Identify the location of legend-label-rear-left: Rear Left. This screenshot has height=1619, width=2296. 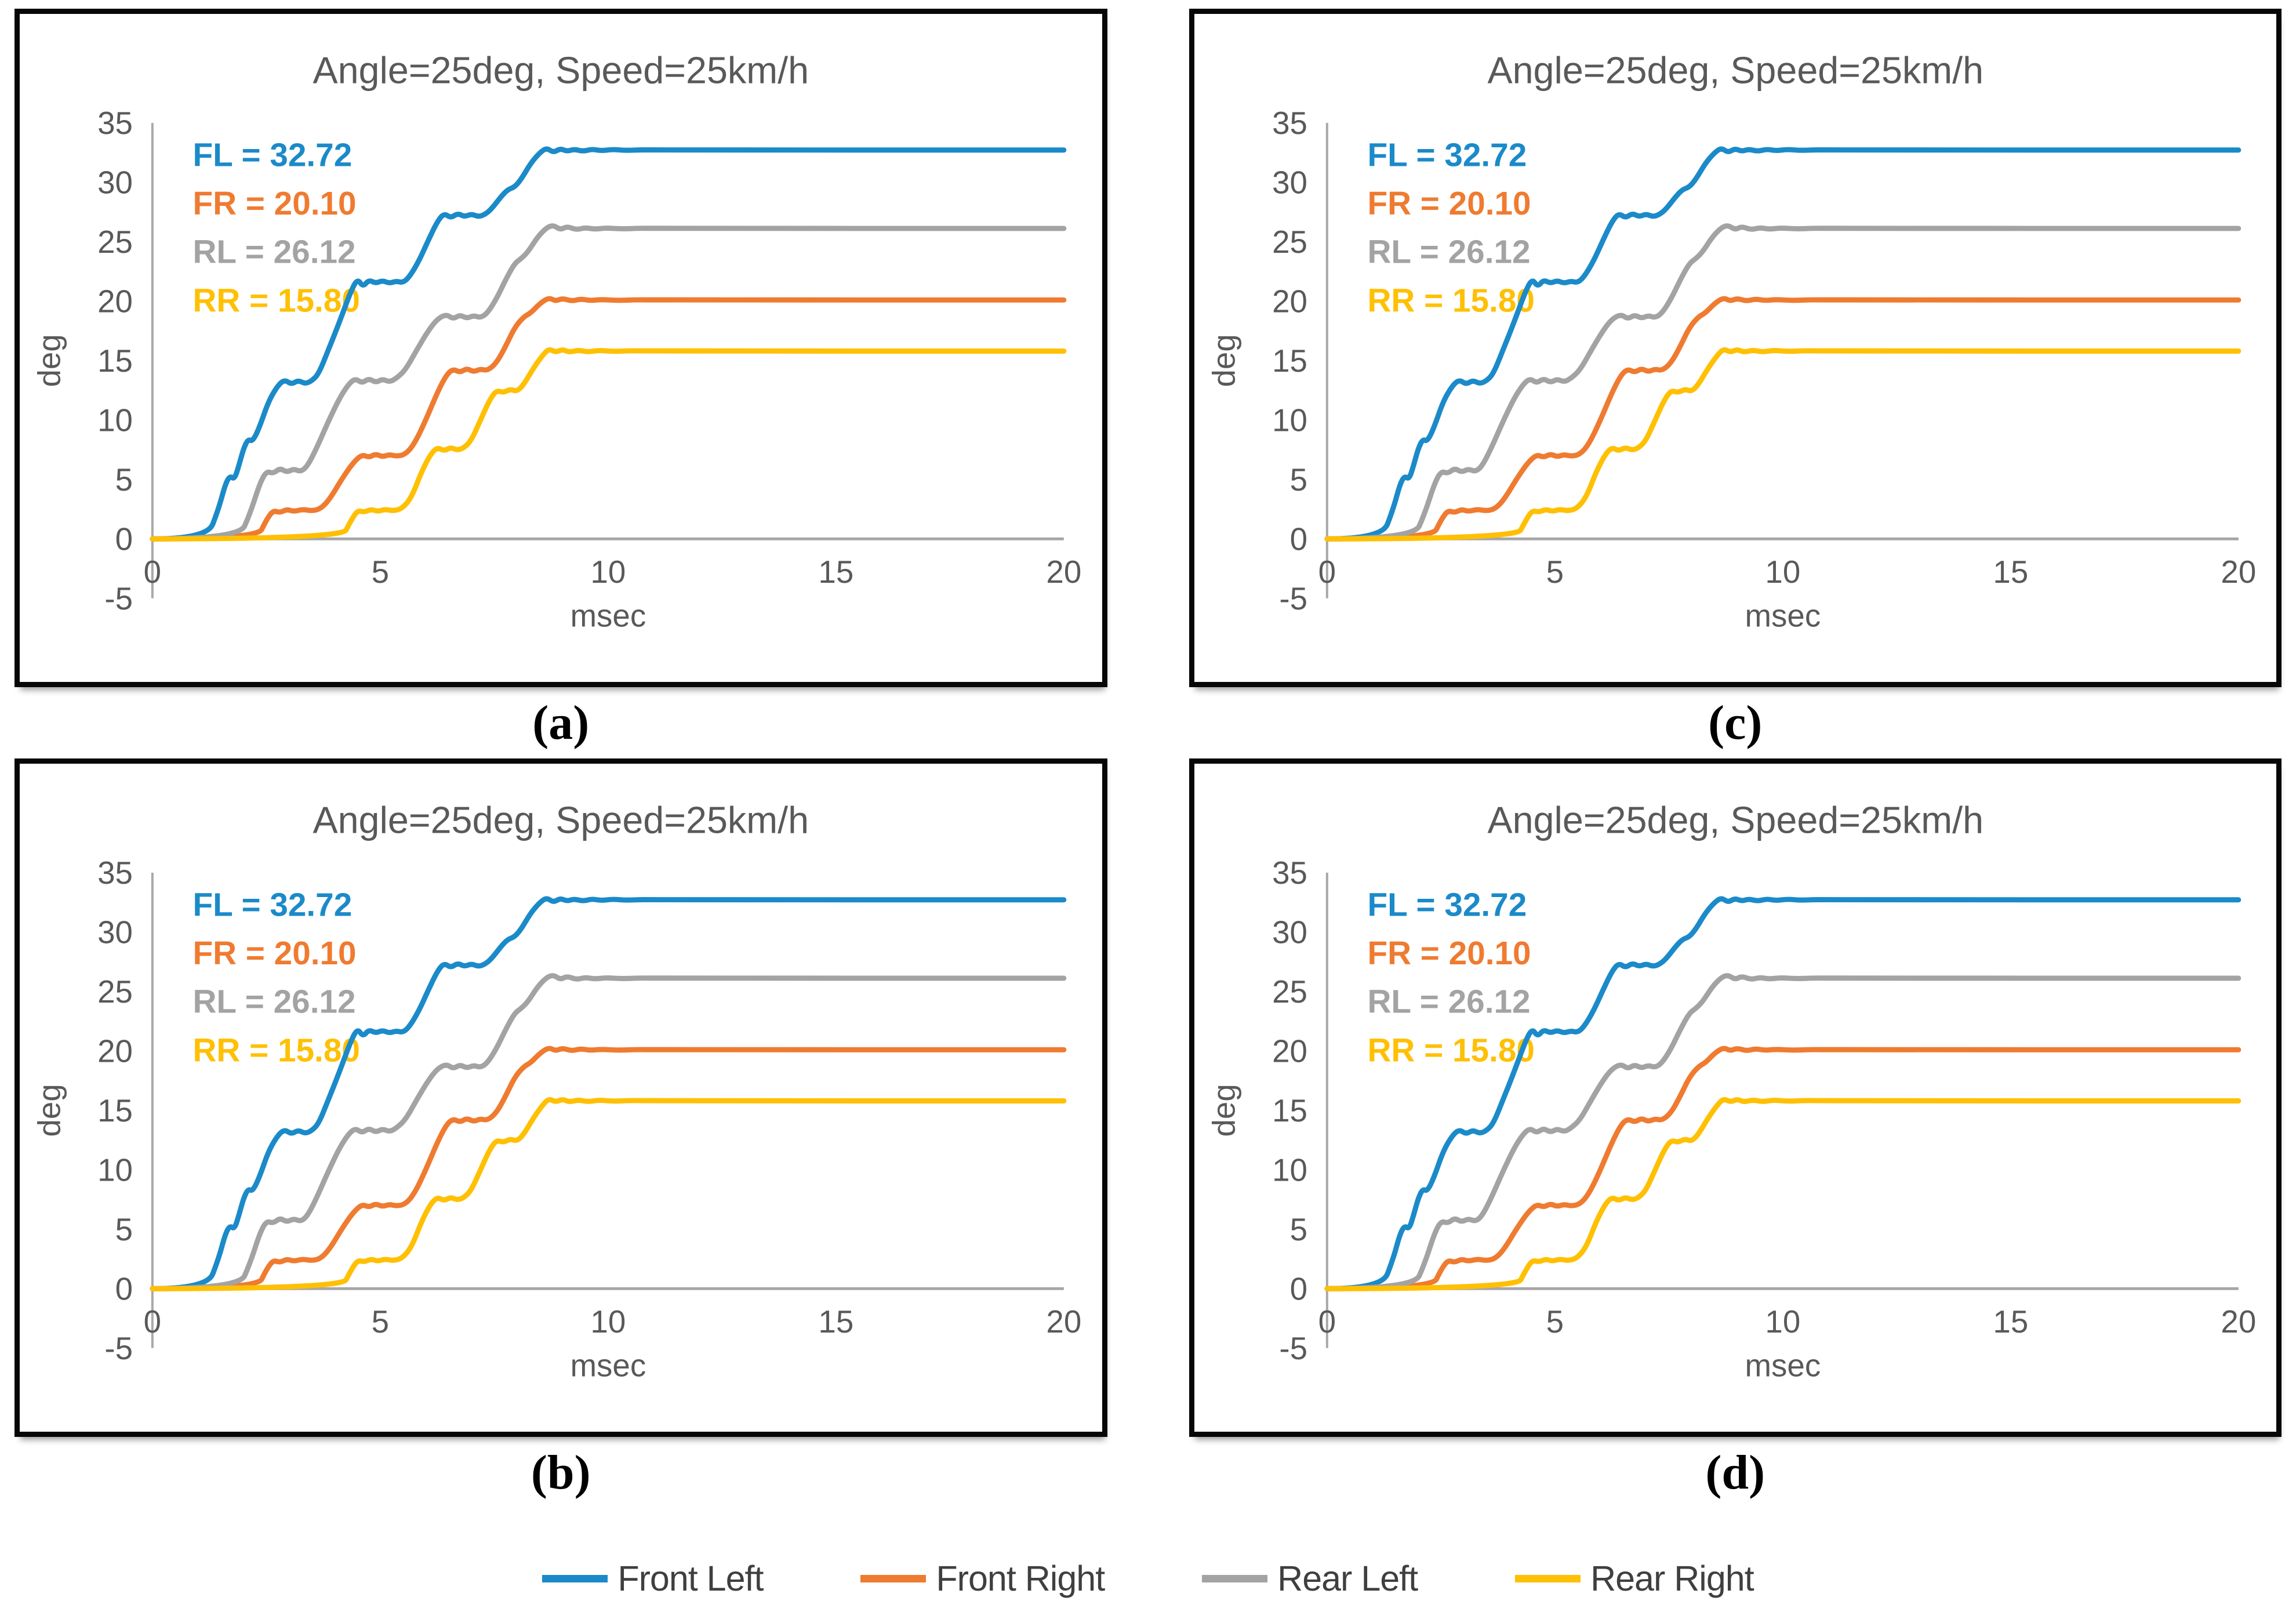
(1347, 1578).